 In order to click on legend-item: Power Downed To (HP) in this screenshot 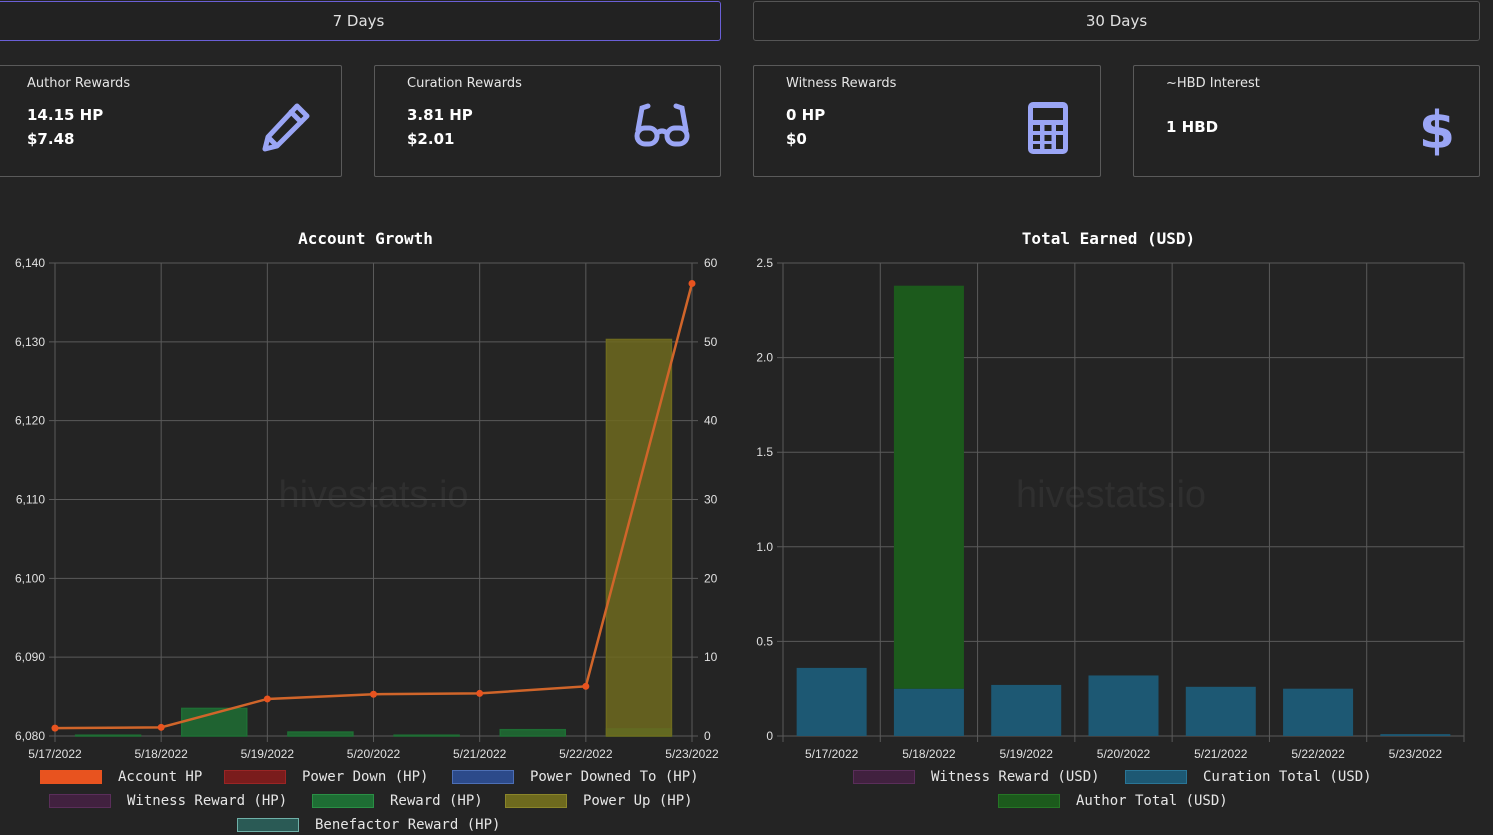, I will do `click(575, 777)`.